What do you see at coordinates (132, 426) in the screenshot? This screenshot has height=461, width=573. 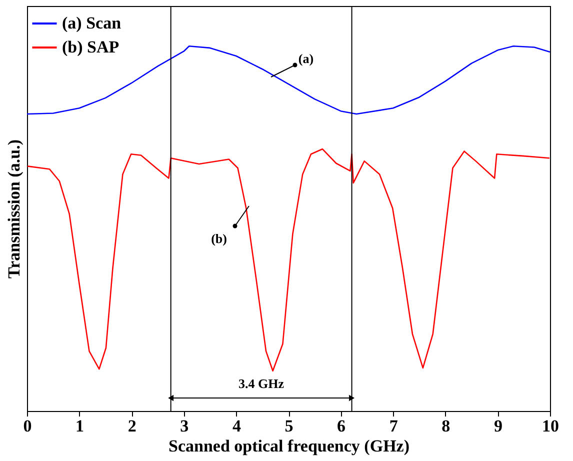 I see `x-tick-label: 2` at bounding box center [132, 426].